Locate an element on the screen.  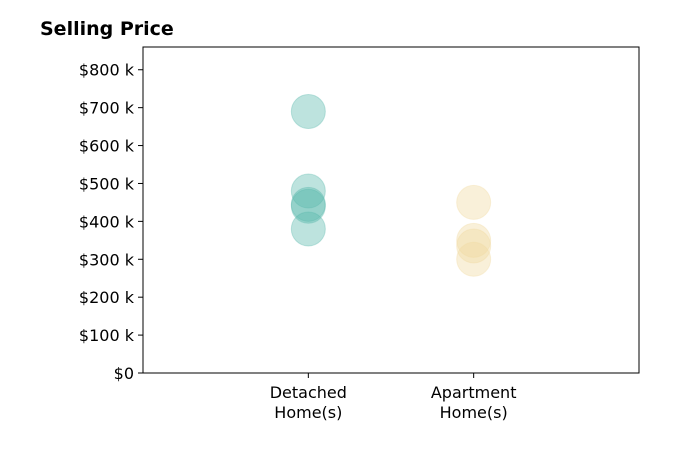
chart-title: Selling Price is located at coordinates (107, 29).